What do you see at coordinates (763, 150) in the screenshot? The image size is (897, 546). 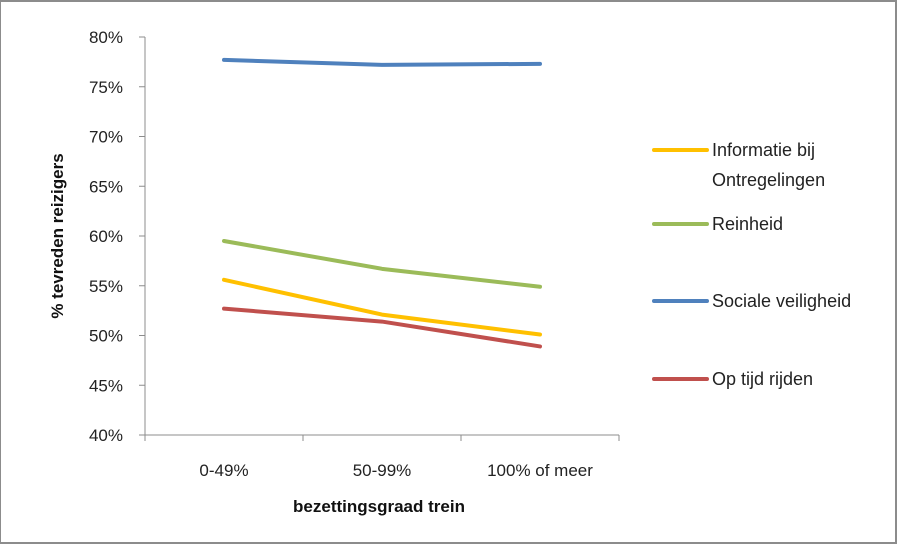 I see `legend-label: Informatie bij` at bounding box center [763, 150].